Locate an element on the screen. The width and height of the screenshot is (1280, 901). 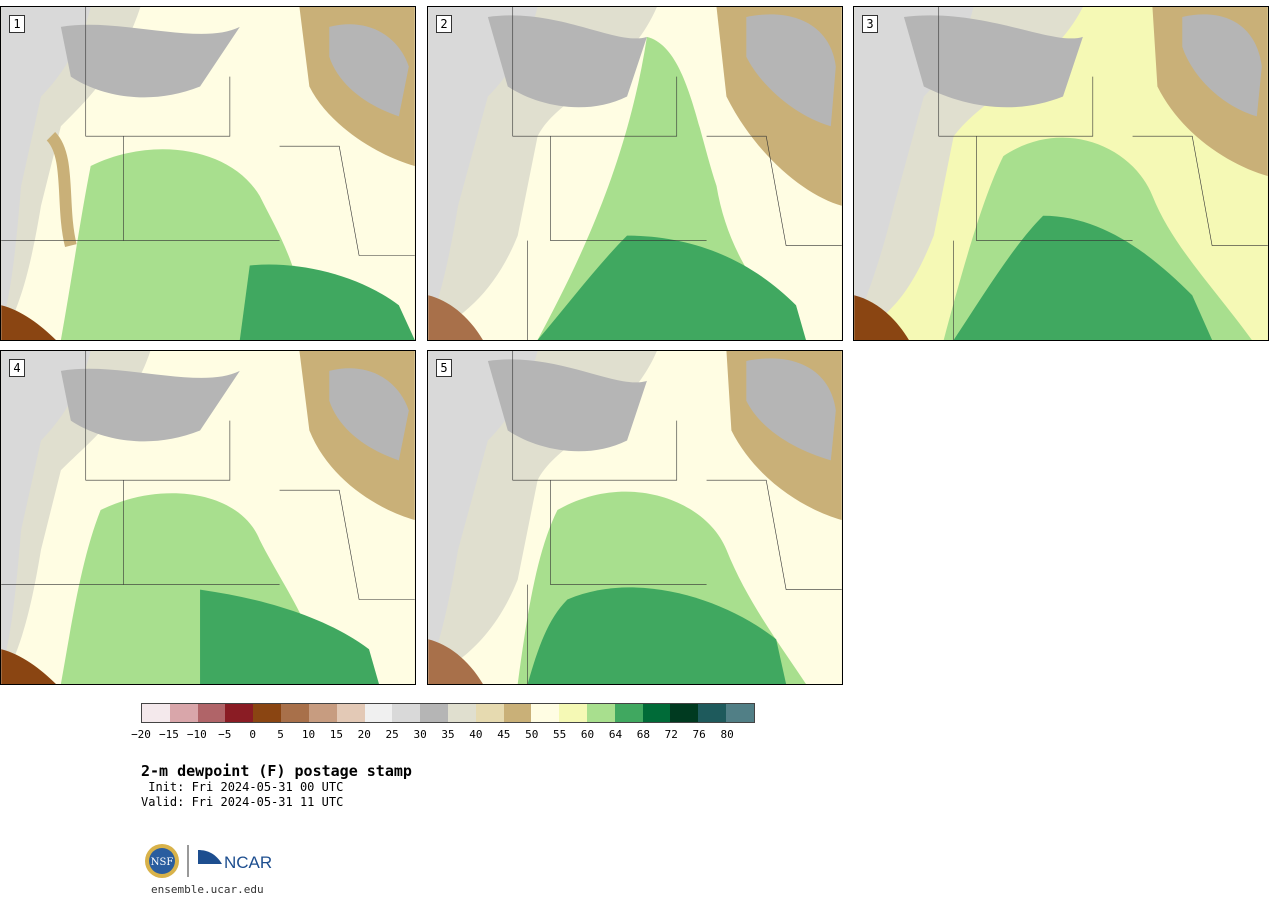
colorbar-tick-label: −10 is located at coordinates (196, 734).